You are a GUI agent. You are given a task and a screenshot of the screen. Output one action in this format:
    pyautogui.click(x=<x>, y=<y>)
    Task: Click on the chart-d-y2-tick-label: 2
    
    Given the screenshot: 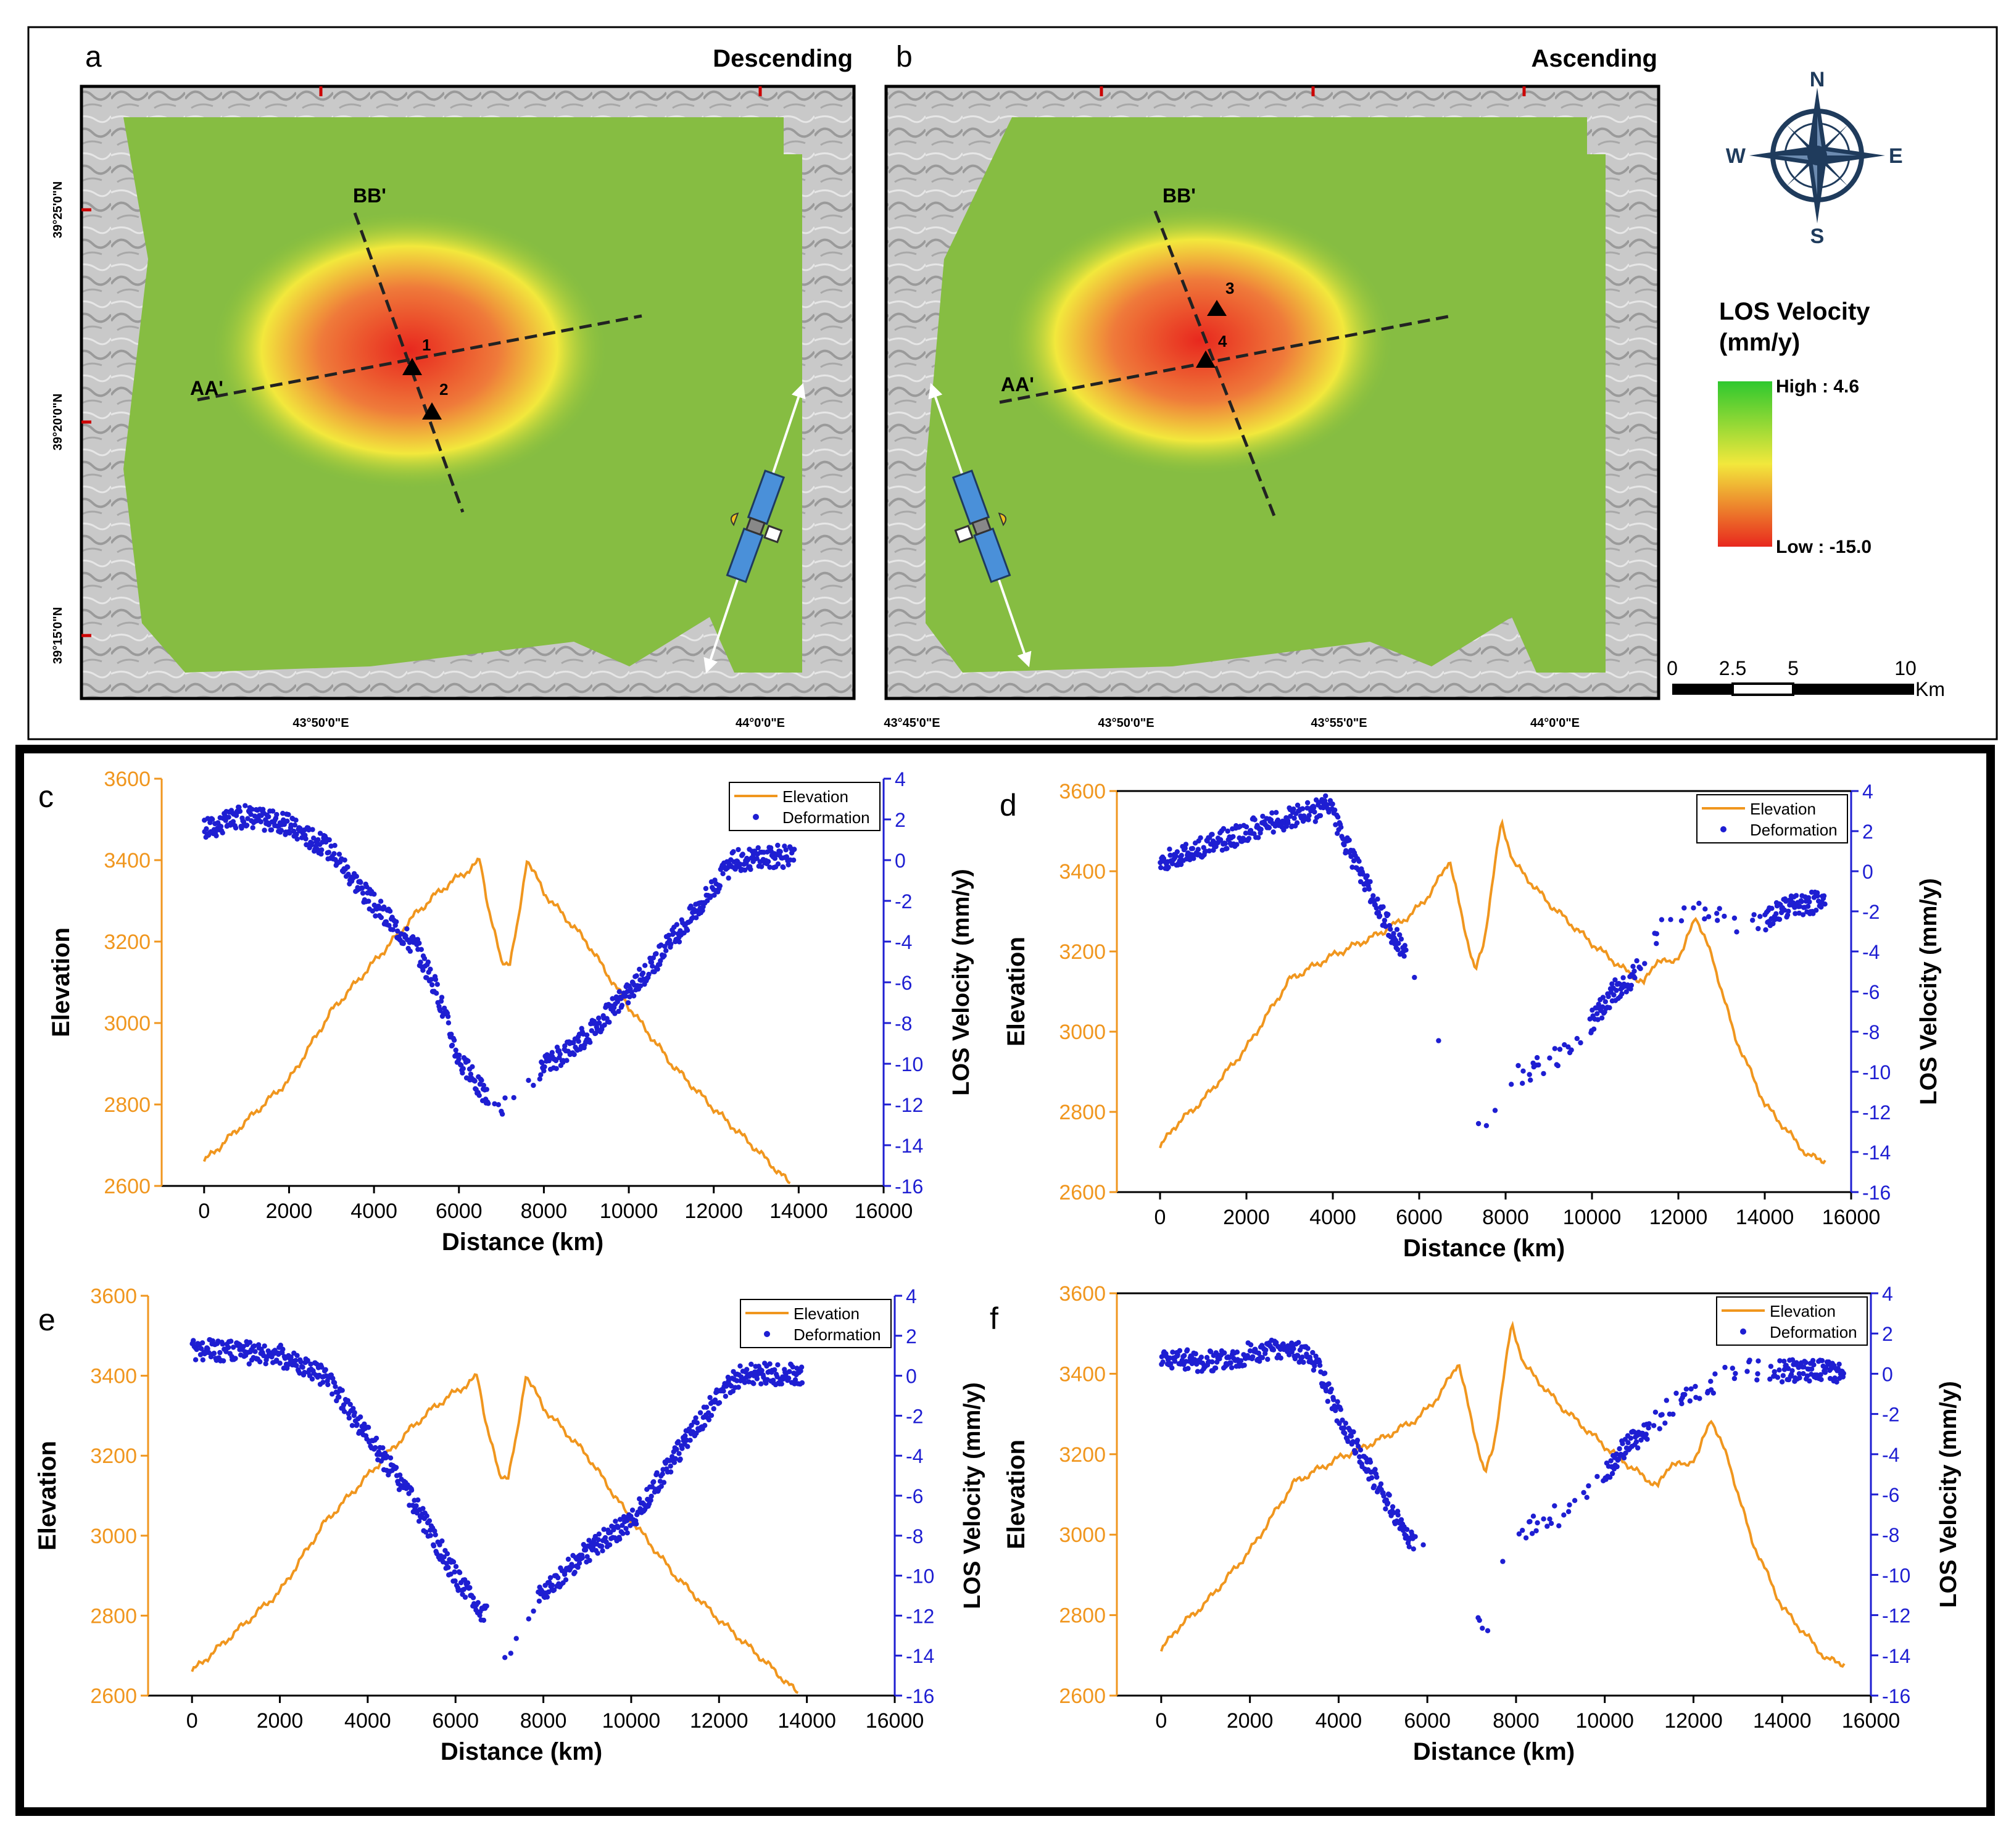 What is the action you would take?
    pyautogui.click(x=1867, y=832)
    